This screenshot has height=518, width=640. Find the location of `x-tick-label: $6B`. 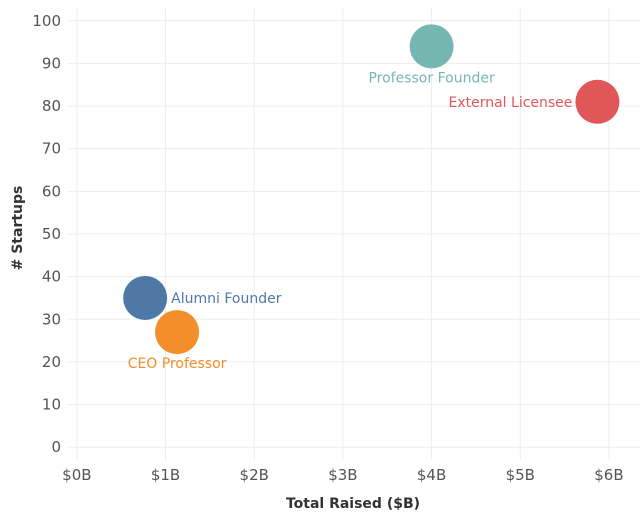

x-tick-label: $6B is located at coordinates (608, 475).